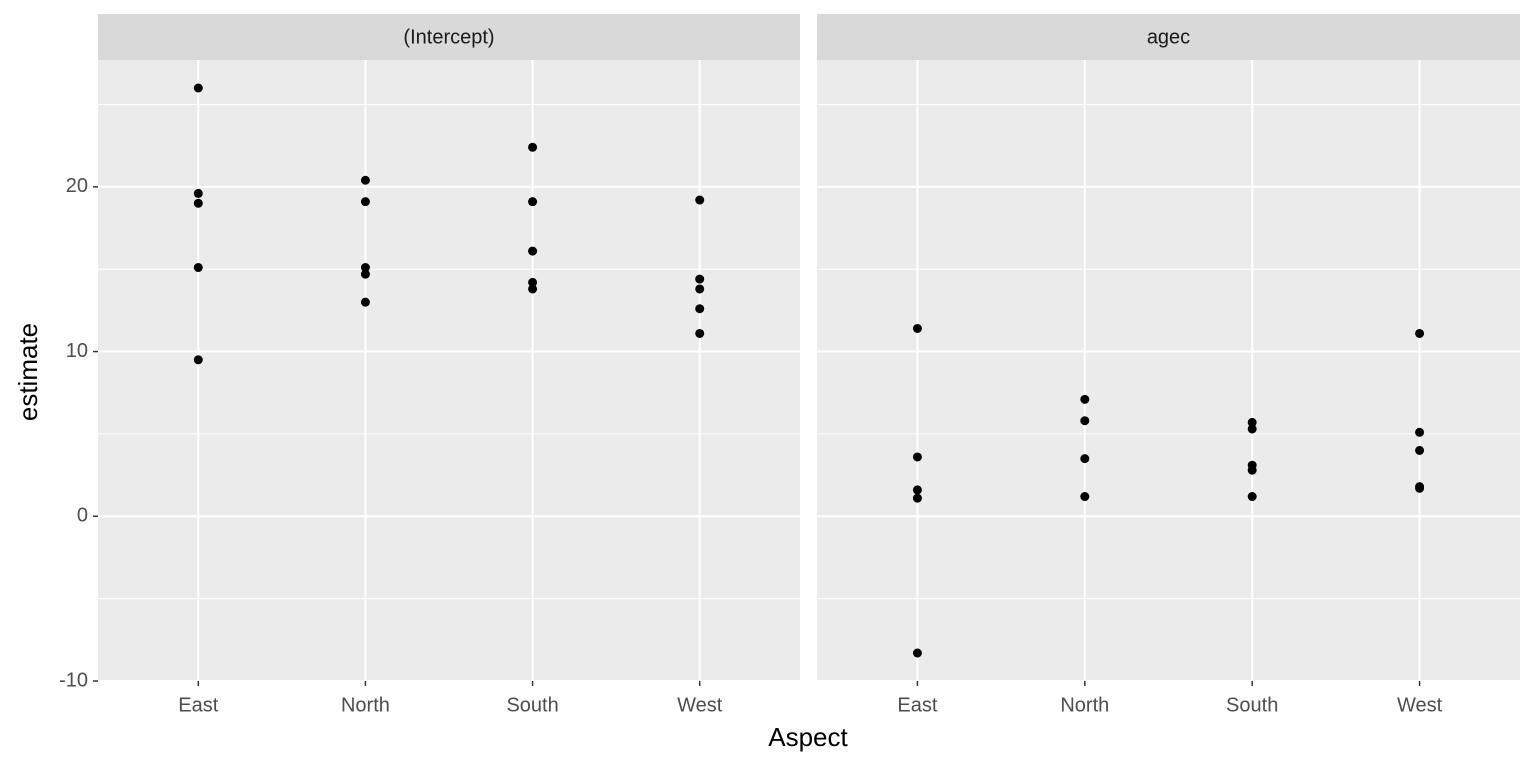 The height and width of the screenshot is (768, 1536). I want to click on y-tick-label: 20, so click(77, 186).